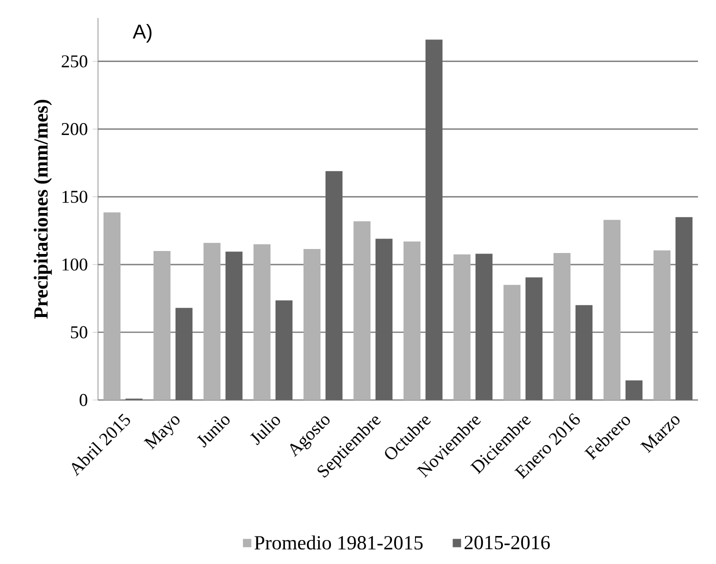 The image size is (716, 564). I want to click on y-tick-label: 150, so click(75, 196).